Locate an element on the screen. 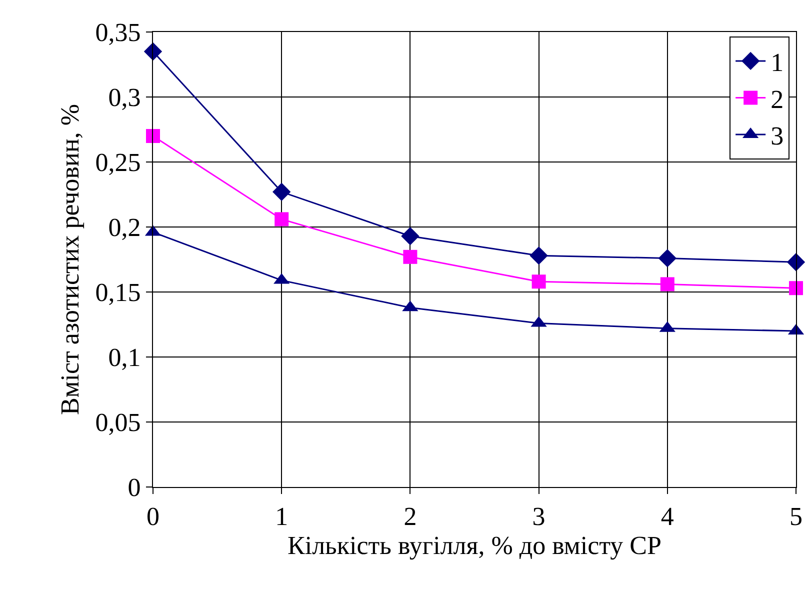  y-tick-label: 0 is located at coordinates (134, 487).